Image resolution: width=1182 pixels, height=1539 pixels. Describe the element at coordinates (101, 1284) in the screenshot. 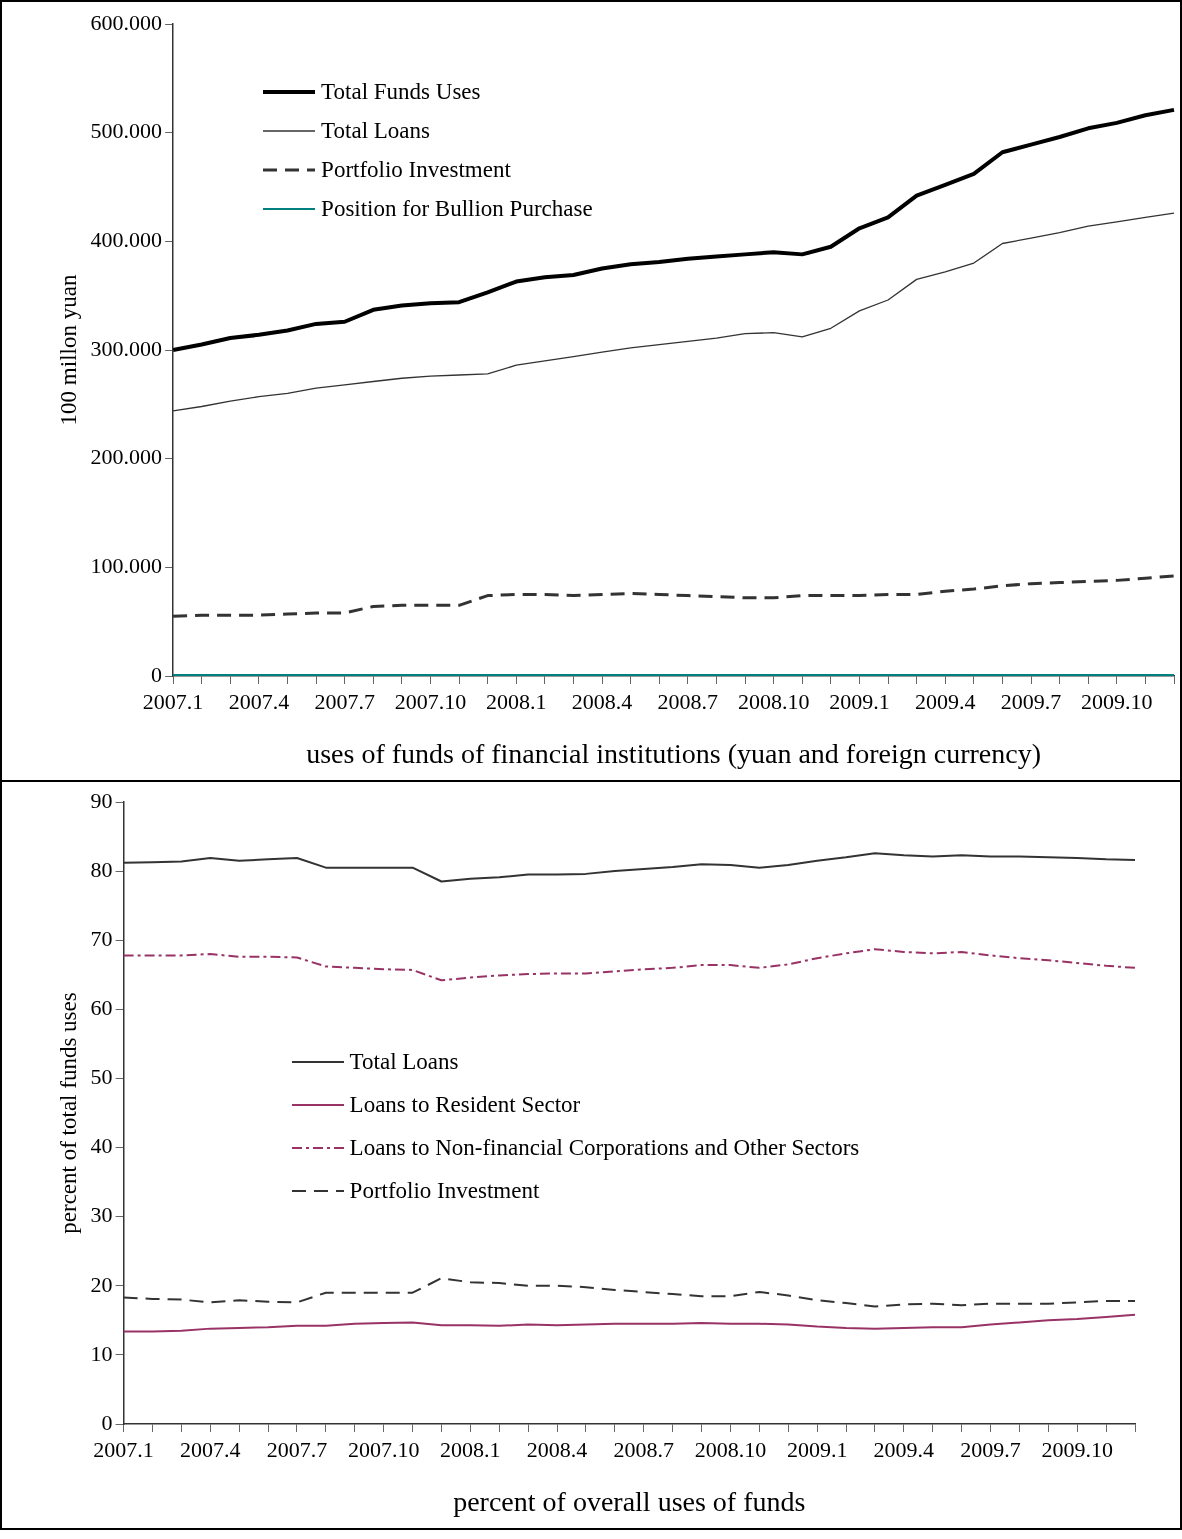

I see `y-tick-label: 20` at that location.